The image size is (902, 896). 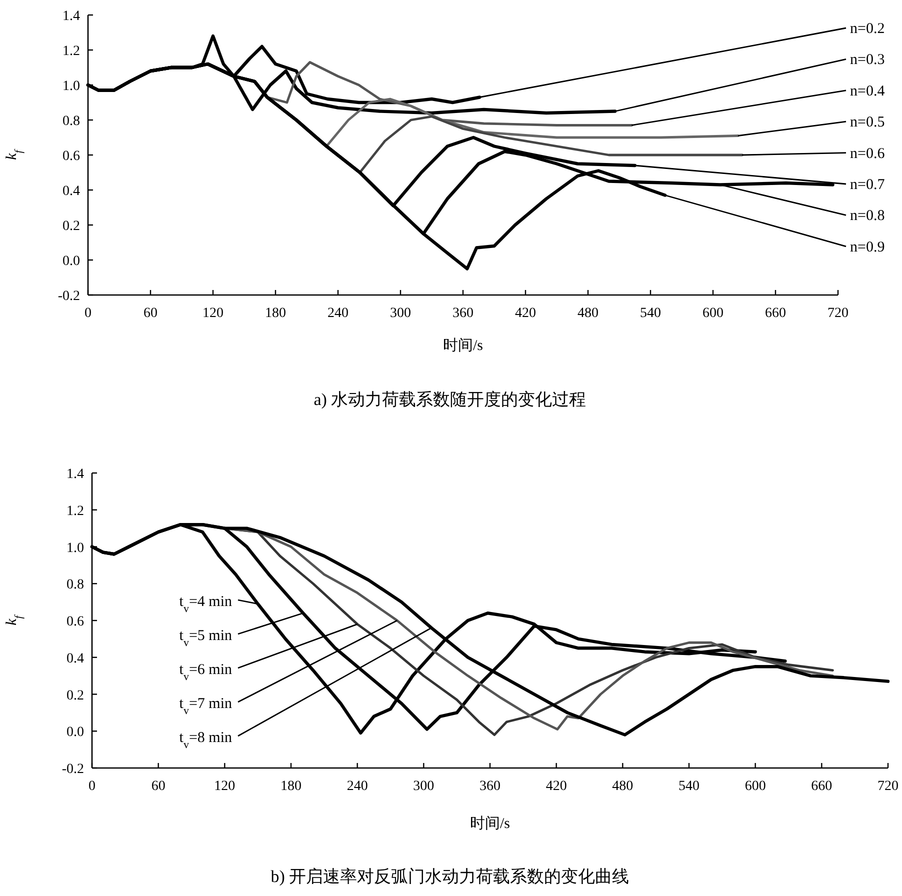 I want to click on annotation: n=0.9, so click(x=867, y=247).